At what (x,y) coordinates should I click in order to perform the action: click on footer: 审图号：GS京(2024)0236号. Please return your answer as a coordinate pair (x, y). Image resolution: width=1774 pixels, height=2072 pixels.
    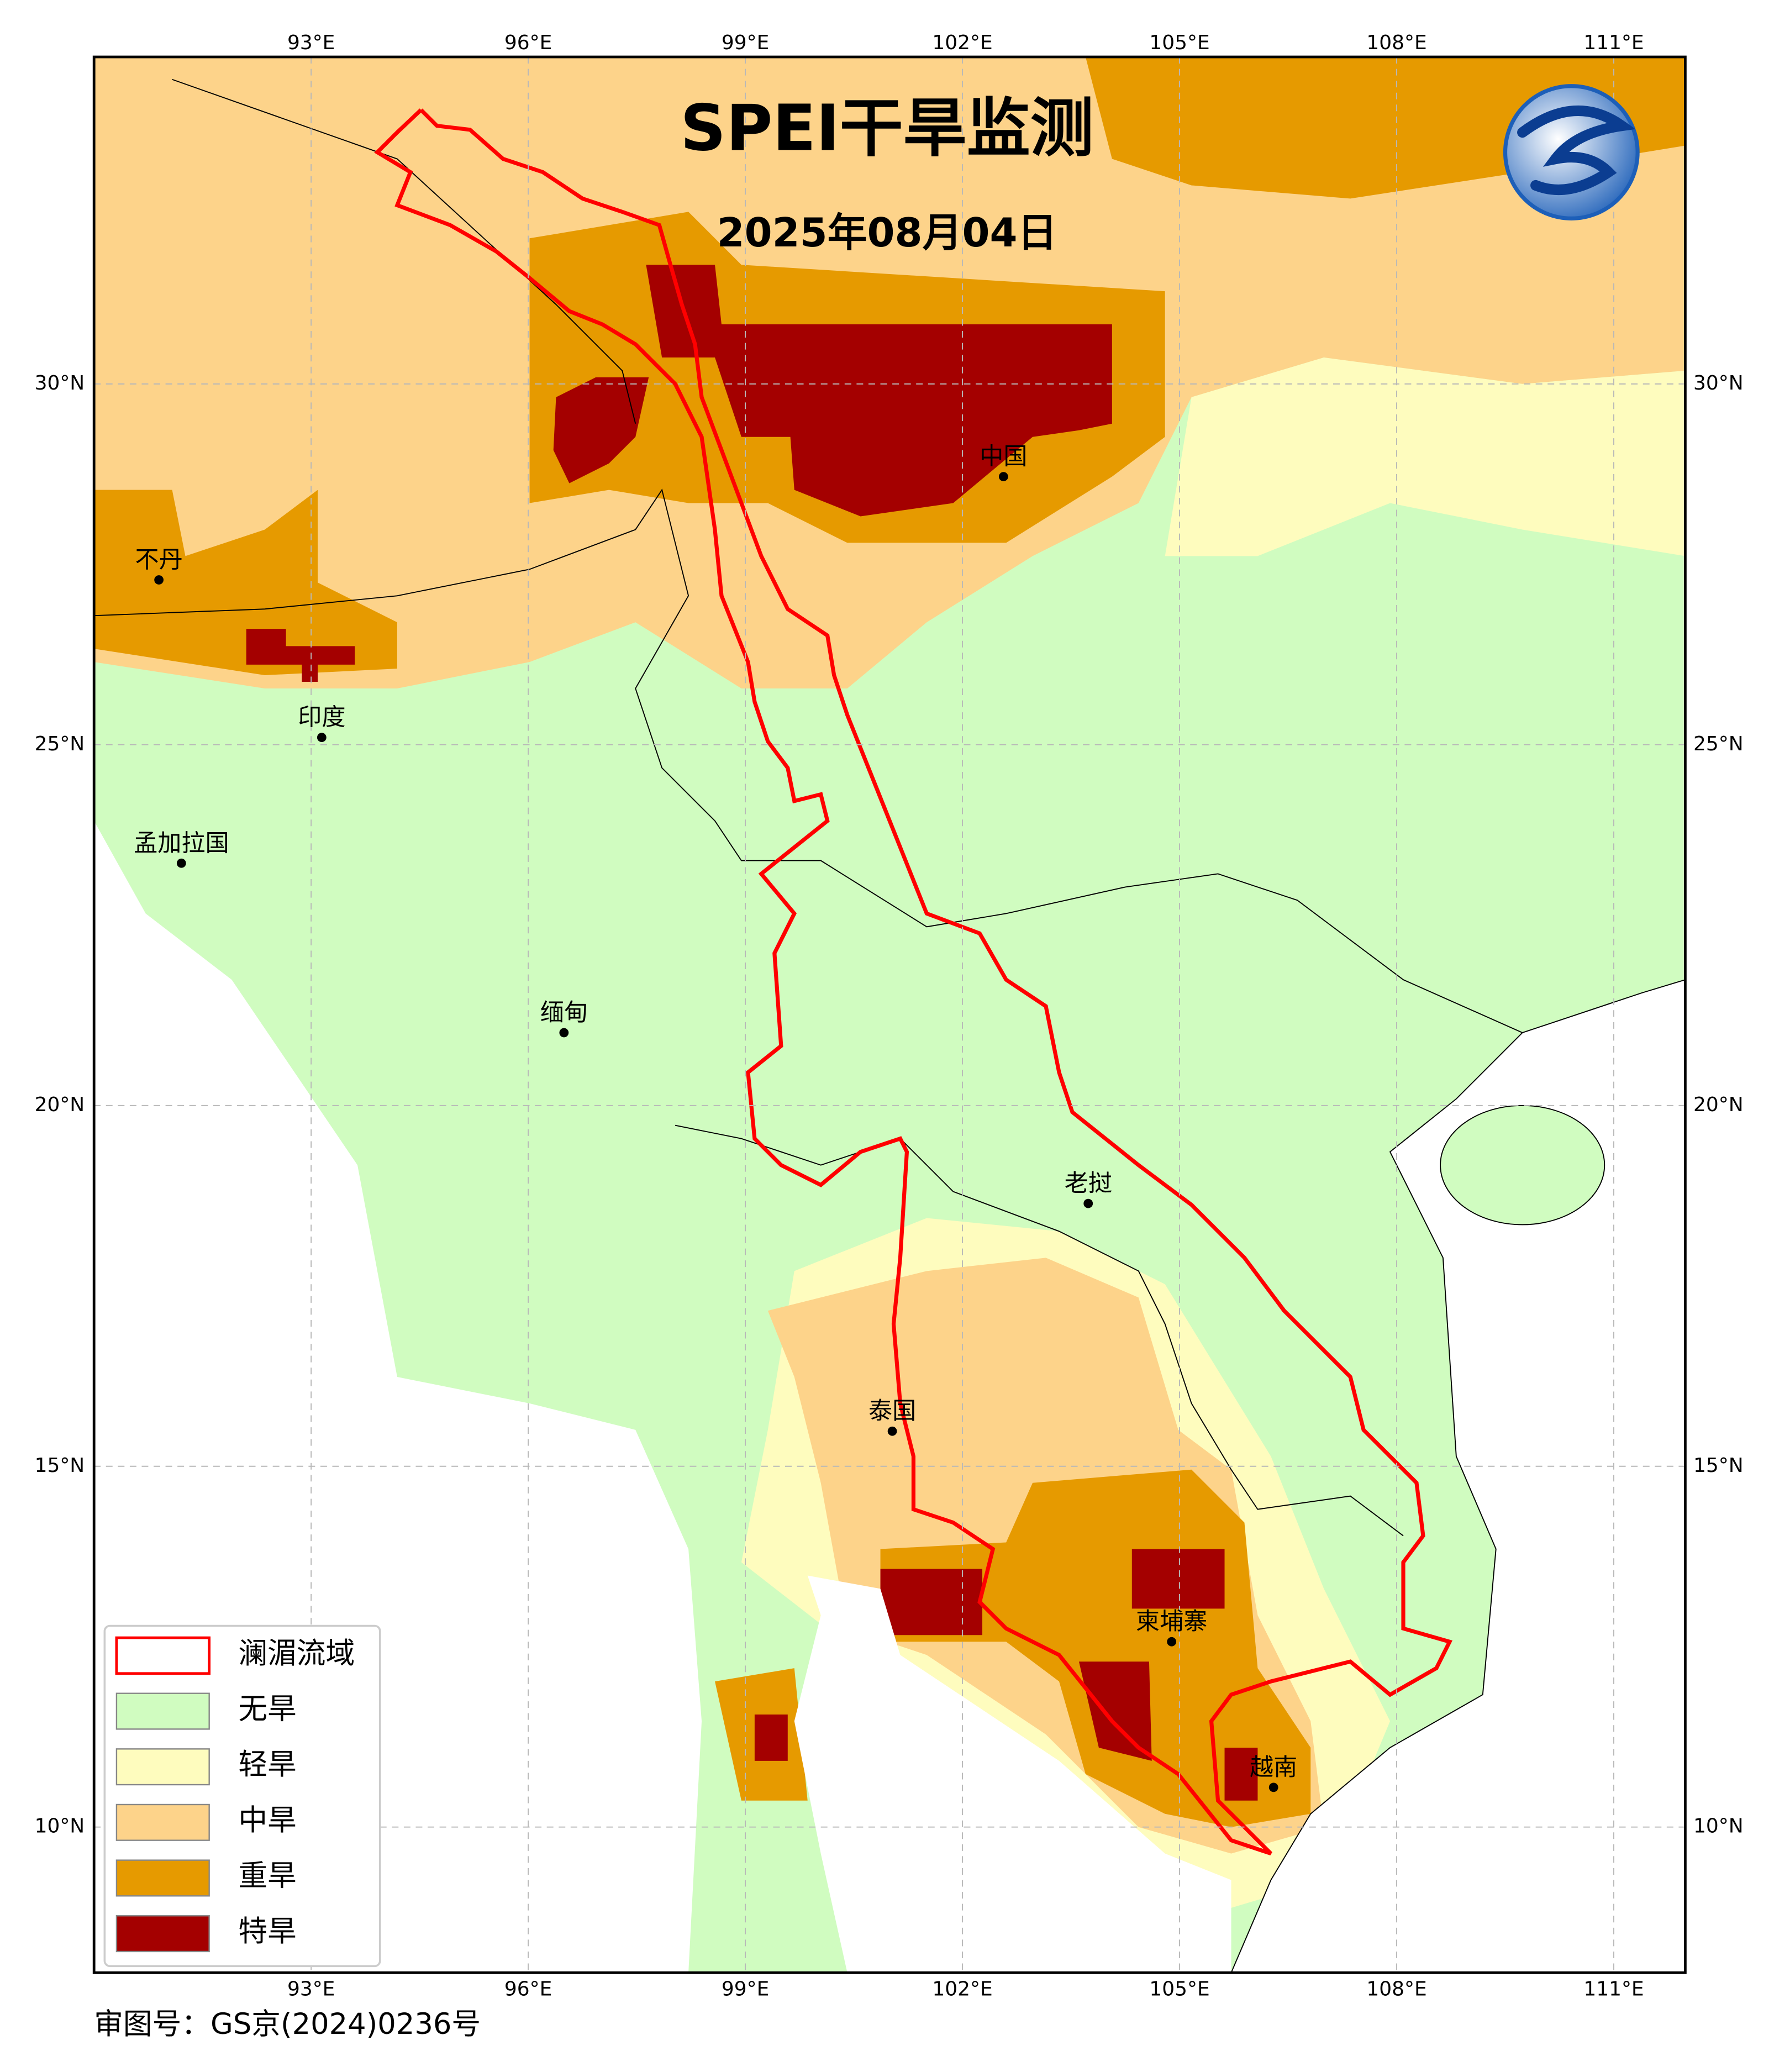
    Looking at the image, I should click on (287, 2024).